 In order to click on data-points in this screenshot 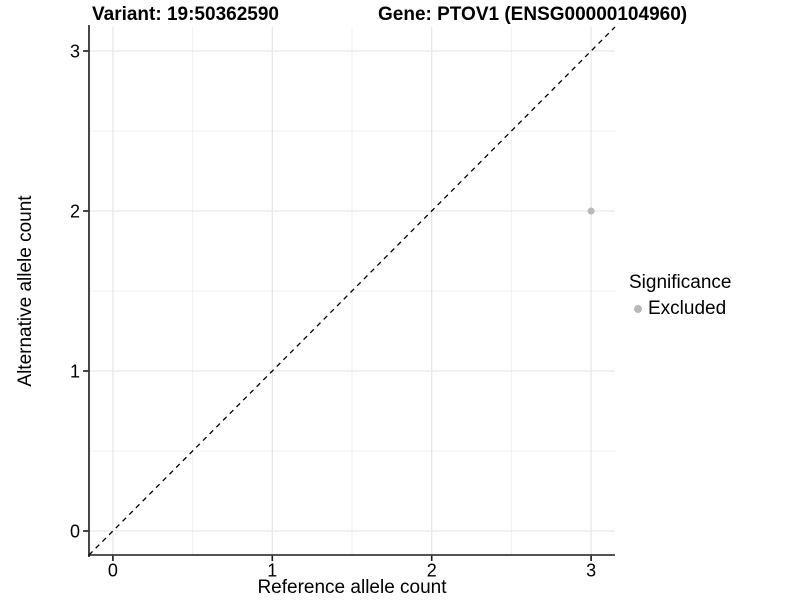, I will do `click(591, 211)`.